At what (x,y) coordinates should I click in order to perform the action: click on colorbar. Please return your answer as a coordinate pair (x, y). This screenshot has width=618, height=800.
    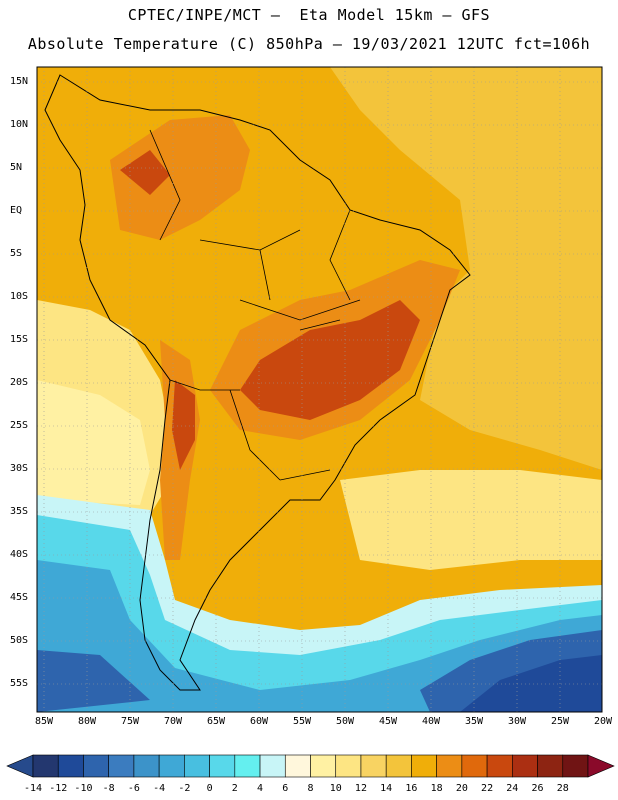
    Looking at the image, I should click on (310, 766).